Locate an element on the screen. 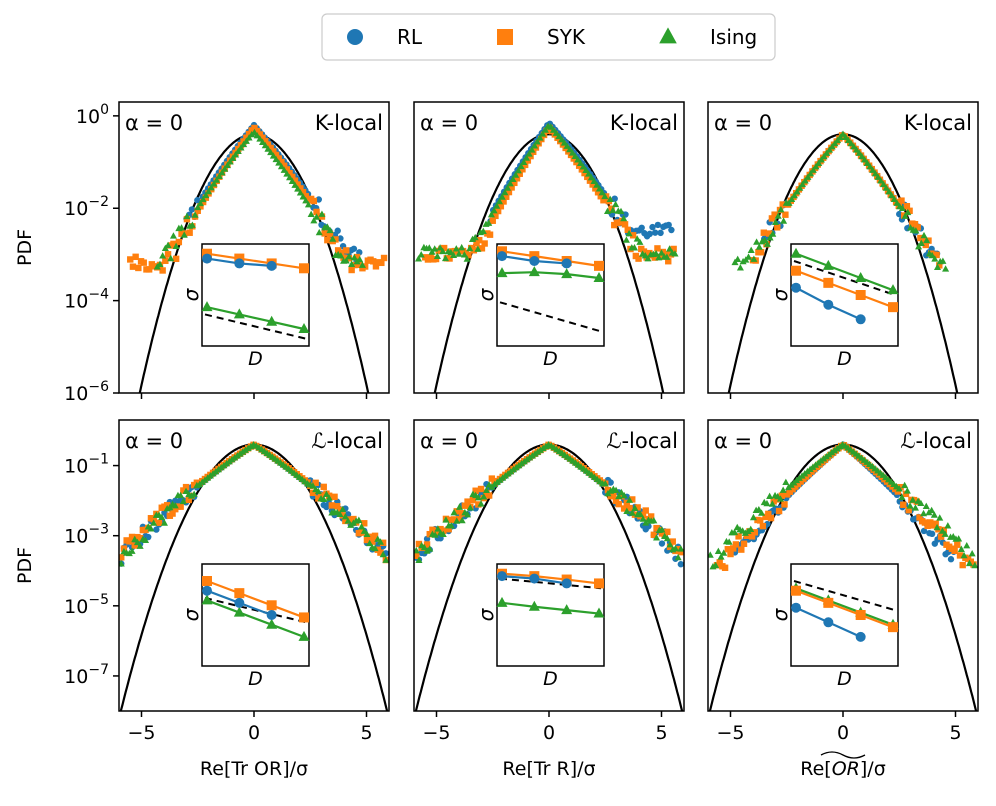  y-tick-label: 10⁻⁶ is located at coordinates (86, 392).